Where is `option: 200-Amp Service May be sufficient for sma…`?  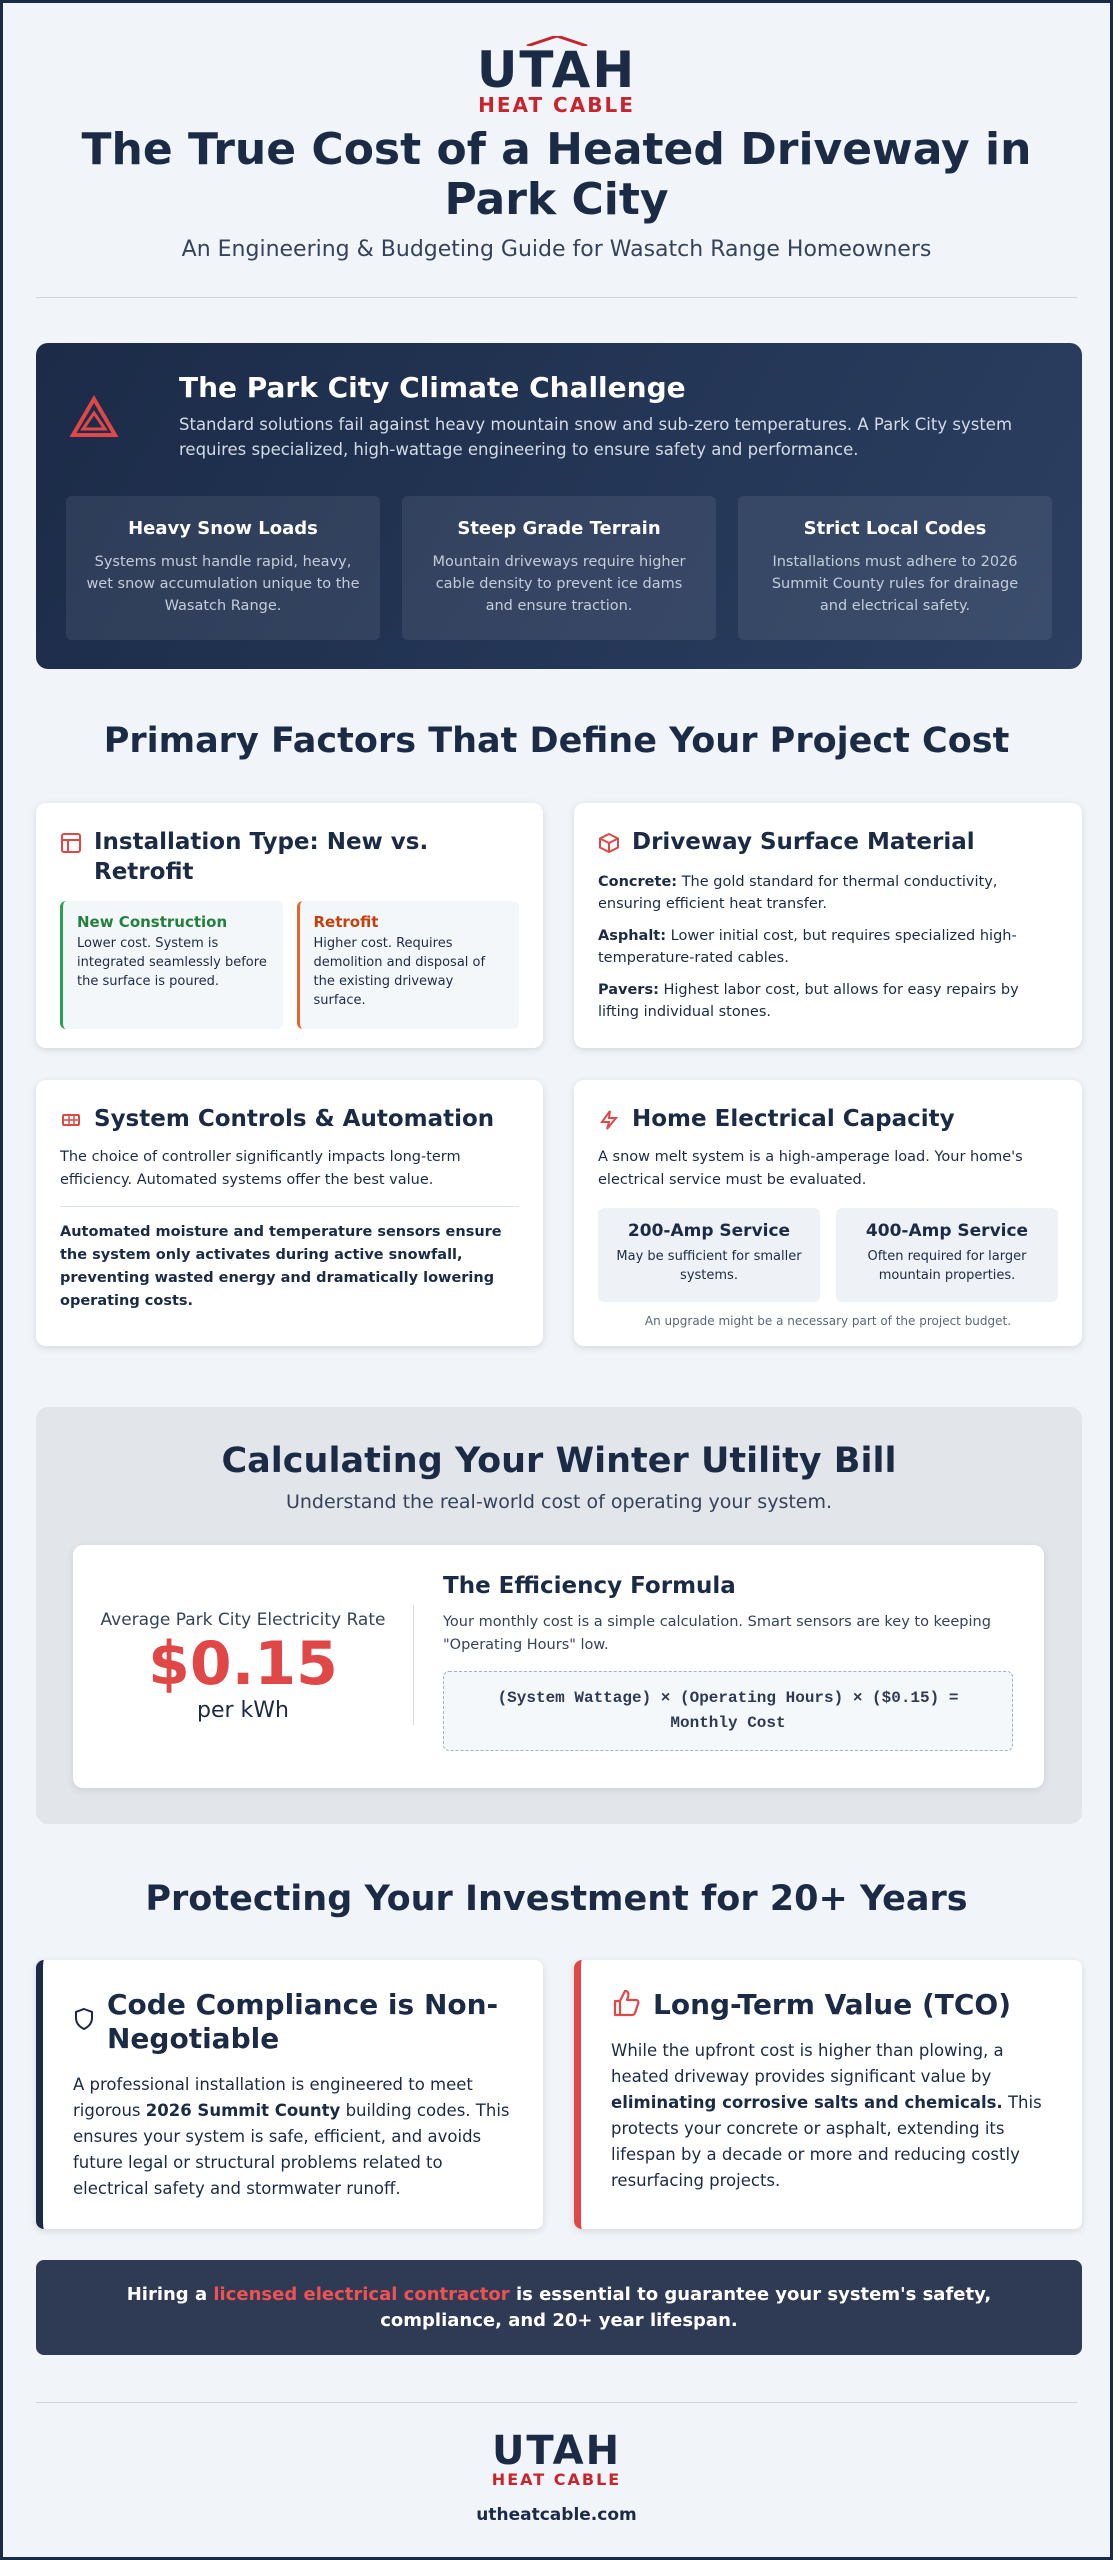 option: 200-Amp Service May be sufficient for sma… is located at coordinates (709, 1255).